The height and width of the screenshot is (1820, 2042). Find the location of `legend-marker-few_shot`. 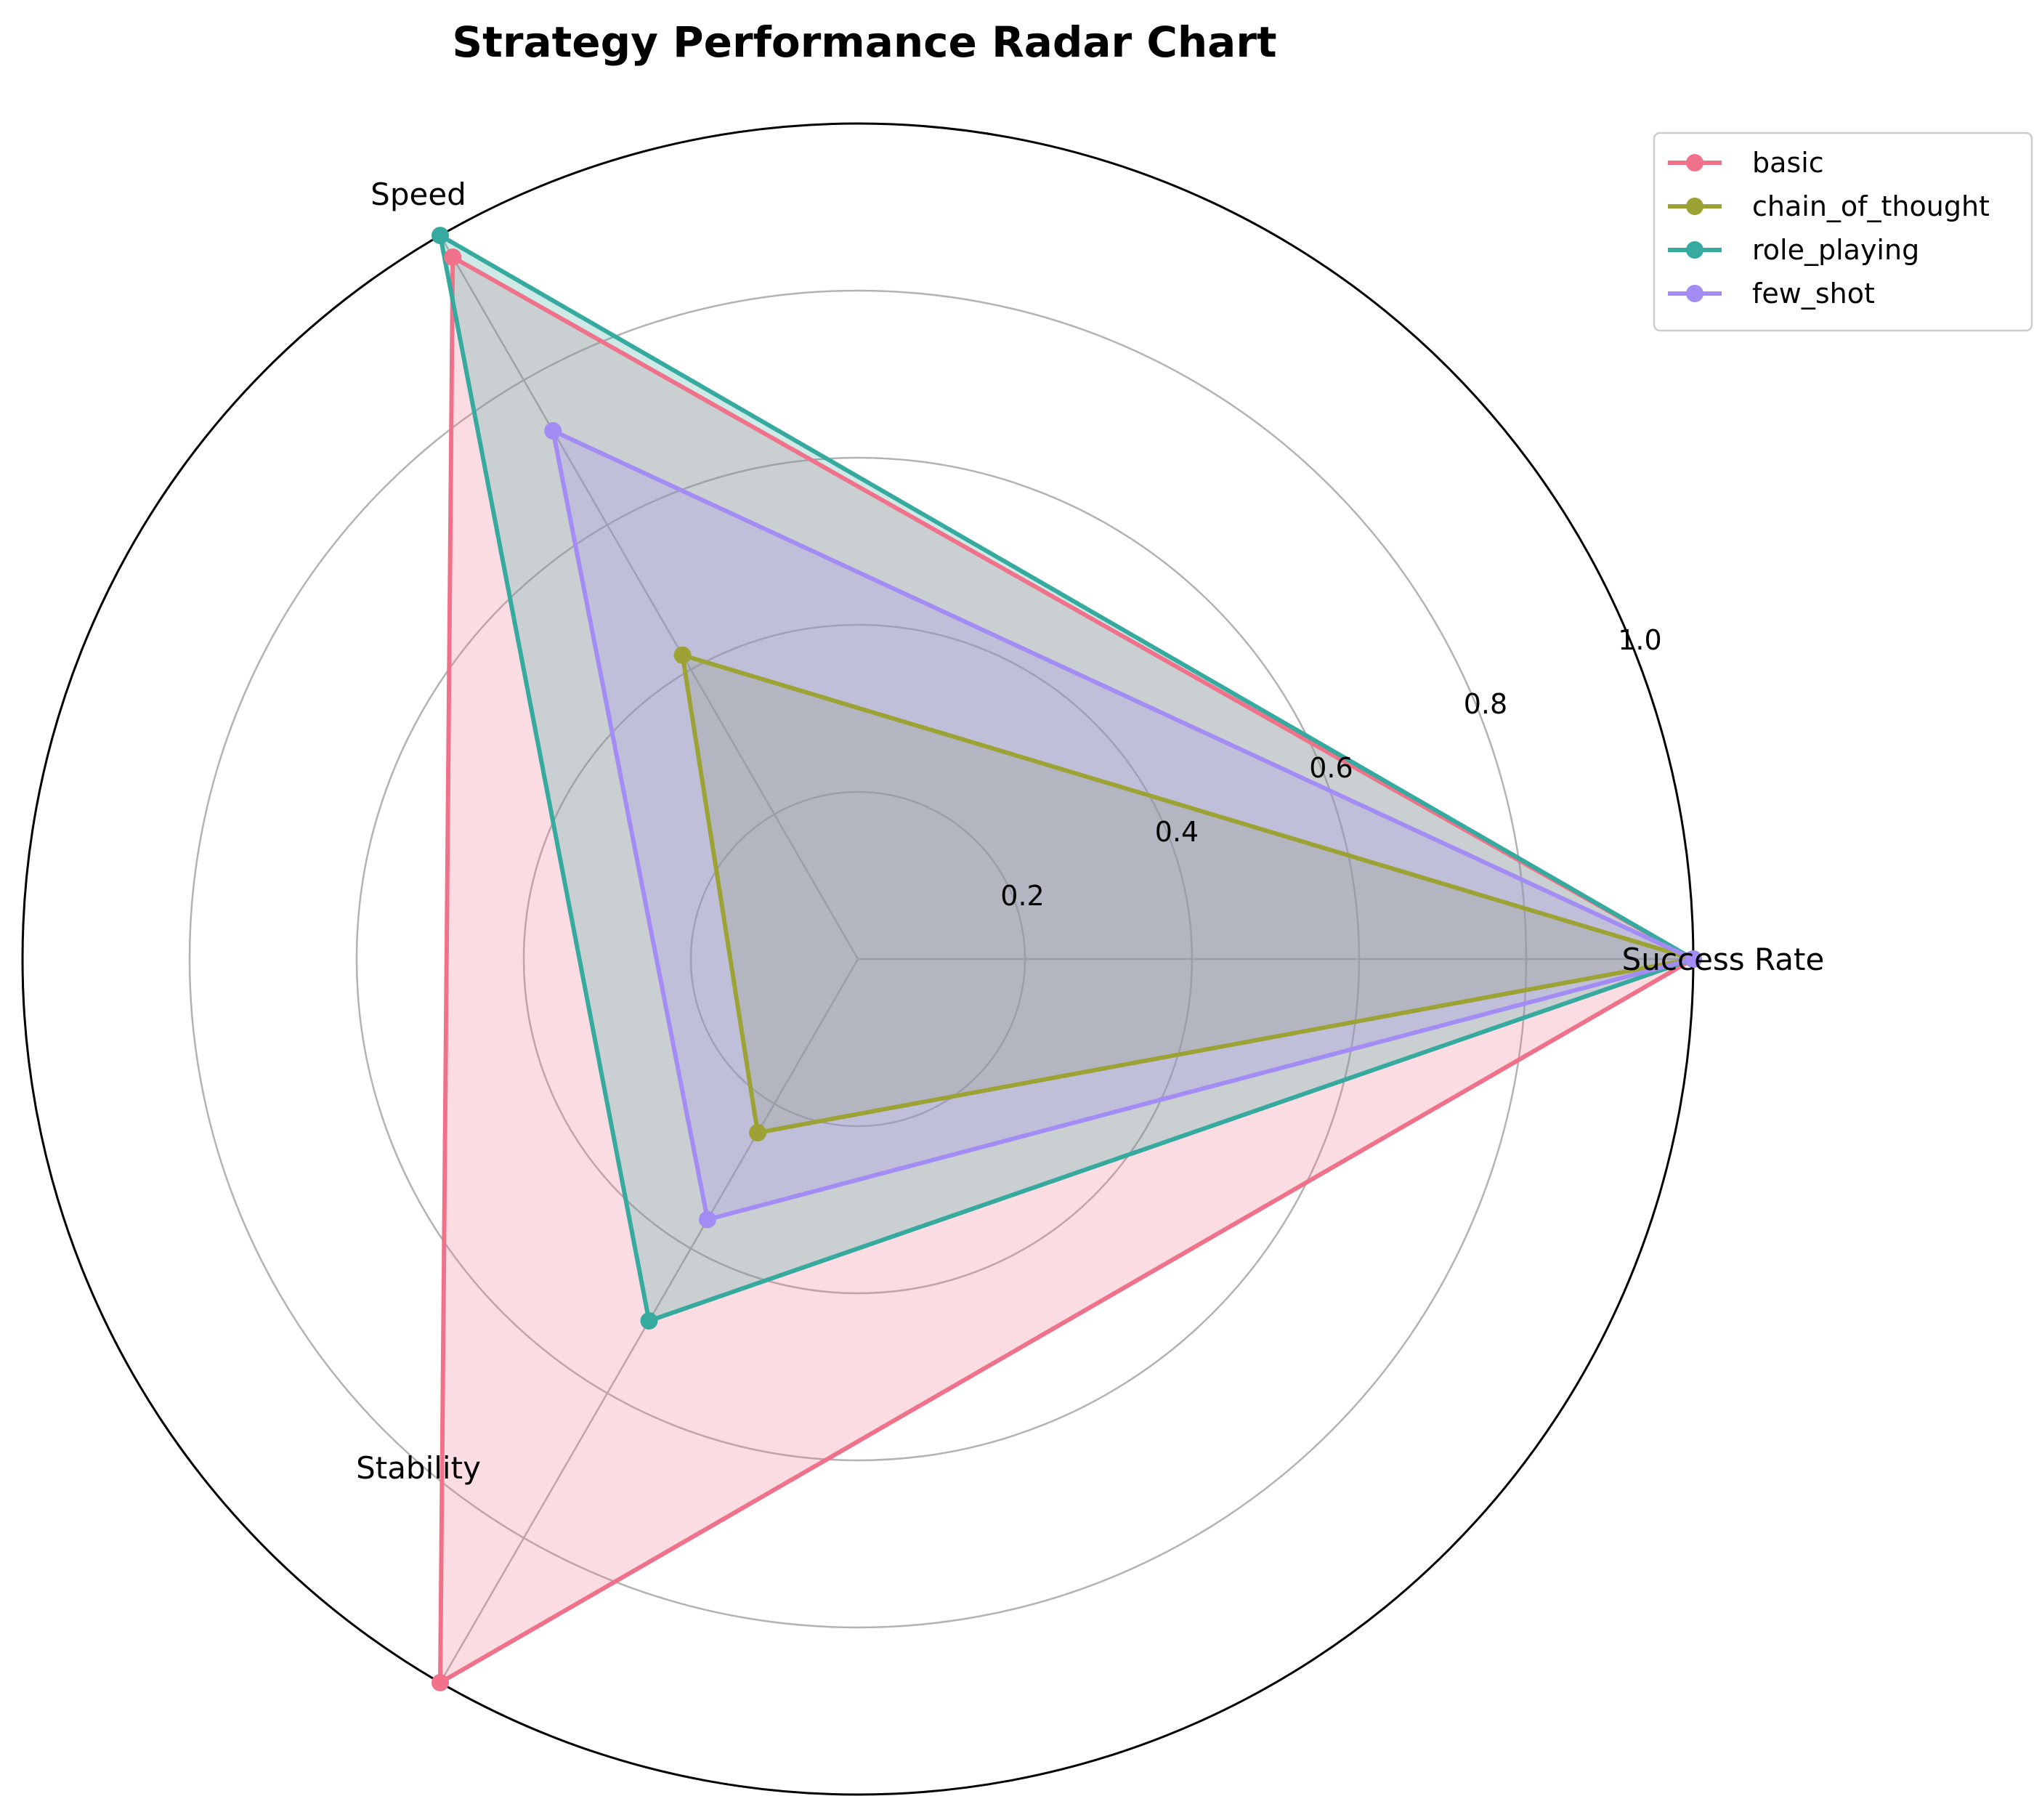

legend-marker-few_shot is located at coordinates (1694, 293).